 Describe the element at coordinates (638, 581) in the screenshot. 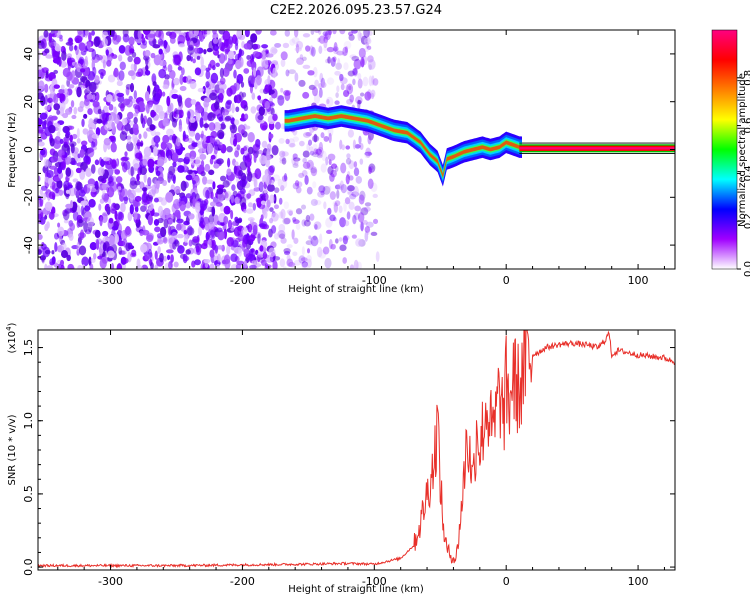

I see `x-tick-label: 100` at that location.